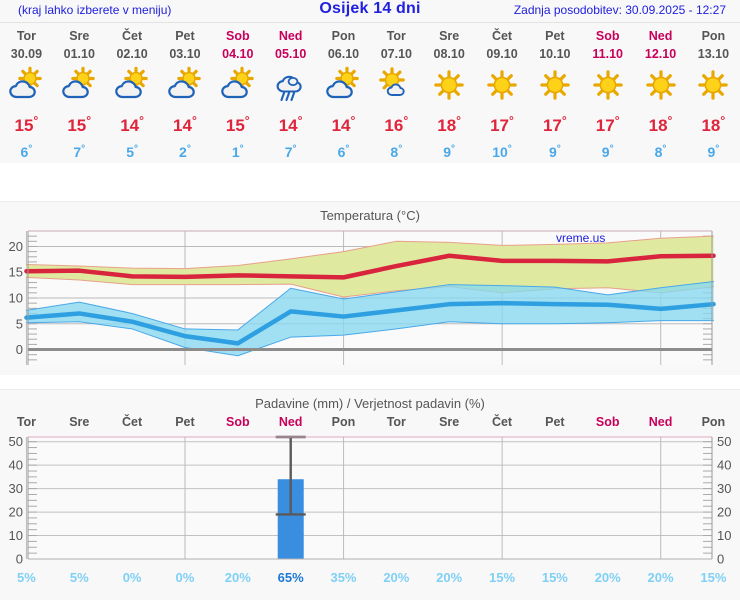 This screenshot has height=600, width=740. Describe the element at coordinates (185, 422) in the screenshot. I see `precip-day-label-3: Pet` at that location.